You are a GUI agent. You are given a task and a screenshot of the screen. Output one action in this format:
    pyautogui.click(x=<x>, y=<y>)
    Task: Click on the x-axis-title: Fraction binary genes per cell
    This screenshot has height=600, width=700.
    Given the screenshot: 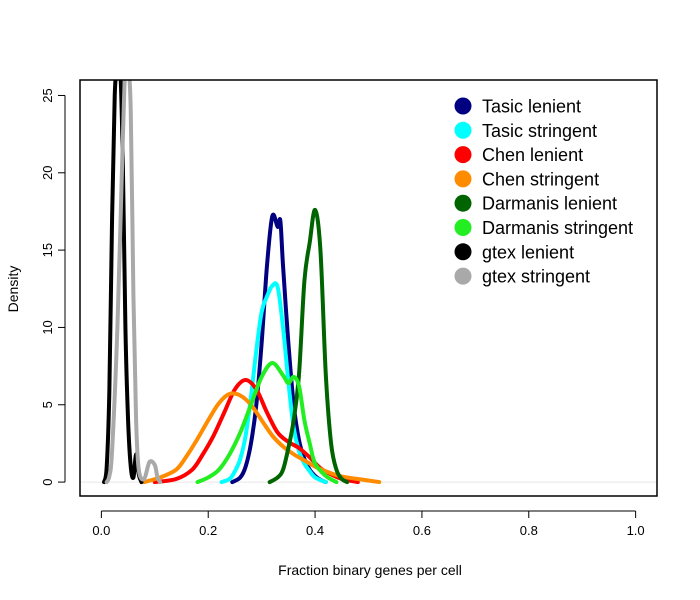 What is the action you would take?
    pyautogui.click(x=370, y=570)
    